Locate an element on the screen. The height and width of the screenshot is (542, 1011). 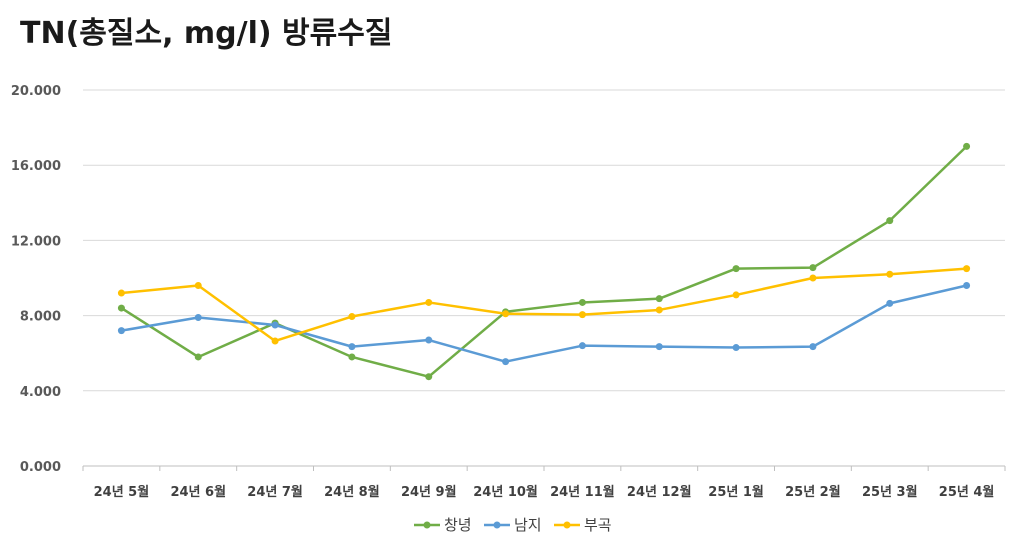
x-tick-label: 24년 11월 is located at coordinates (582, 492).